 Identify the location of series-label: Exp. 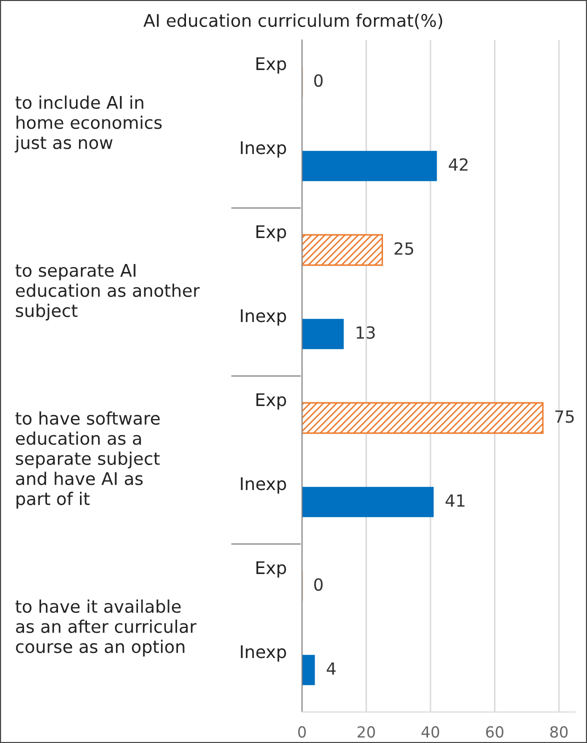
(271, 65).